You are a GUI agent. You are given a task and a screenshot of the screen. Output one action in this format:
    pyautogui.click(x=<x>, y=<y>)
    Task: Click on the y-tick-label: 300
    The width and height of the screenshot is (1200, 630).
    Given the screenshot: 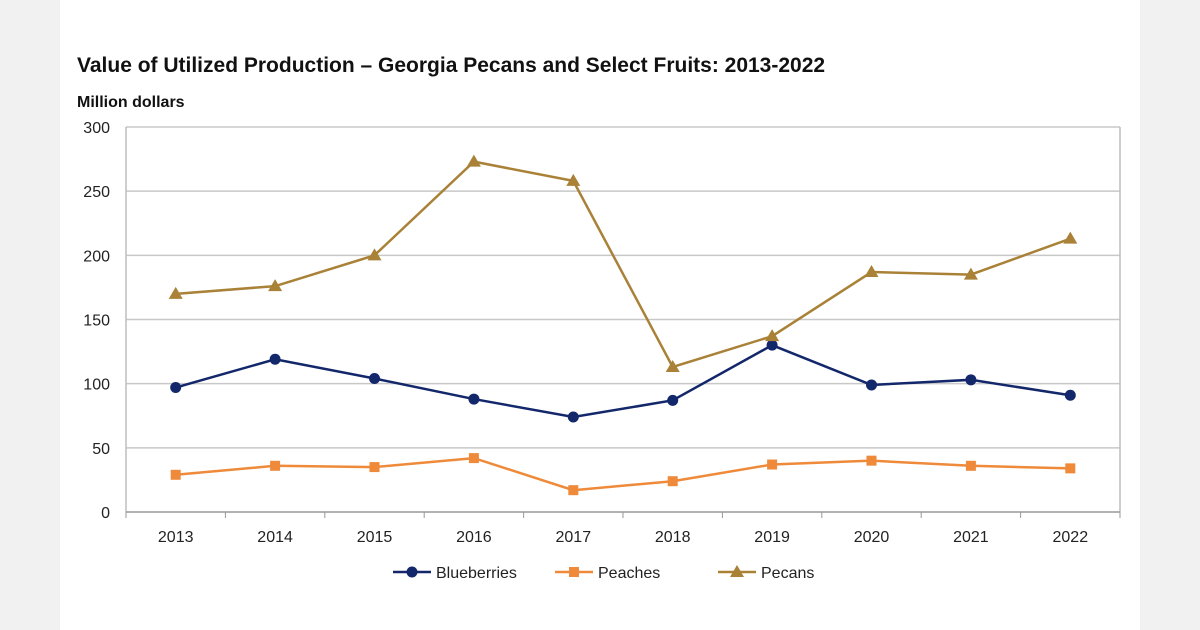 What is the action you would take?
    pyautogui.click(x=96, y=128)
    